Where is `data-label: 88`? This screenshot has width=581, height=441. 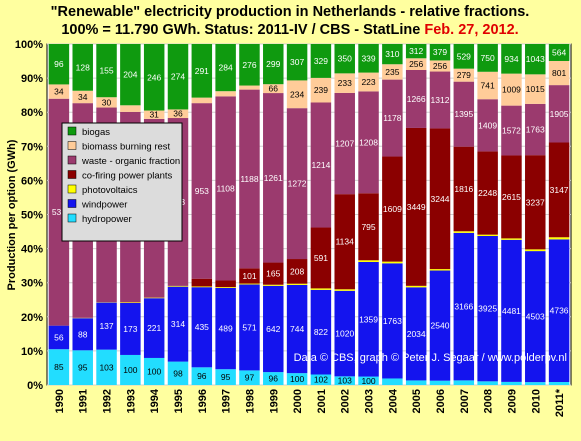 data-label: 88 is located at coordinates (83, 334).